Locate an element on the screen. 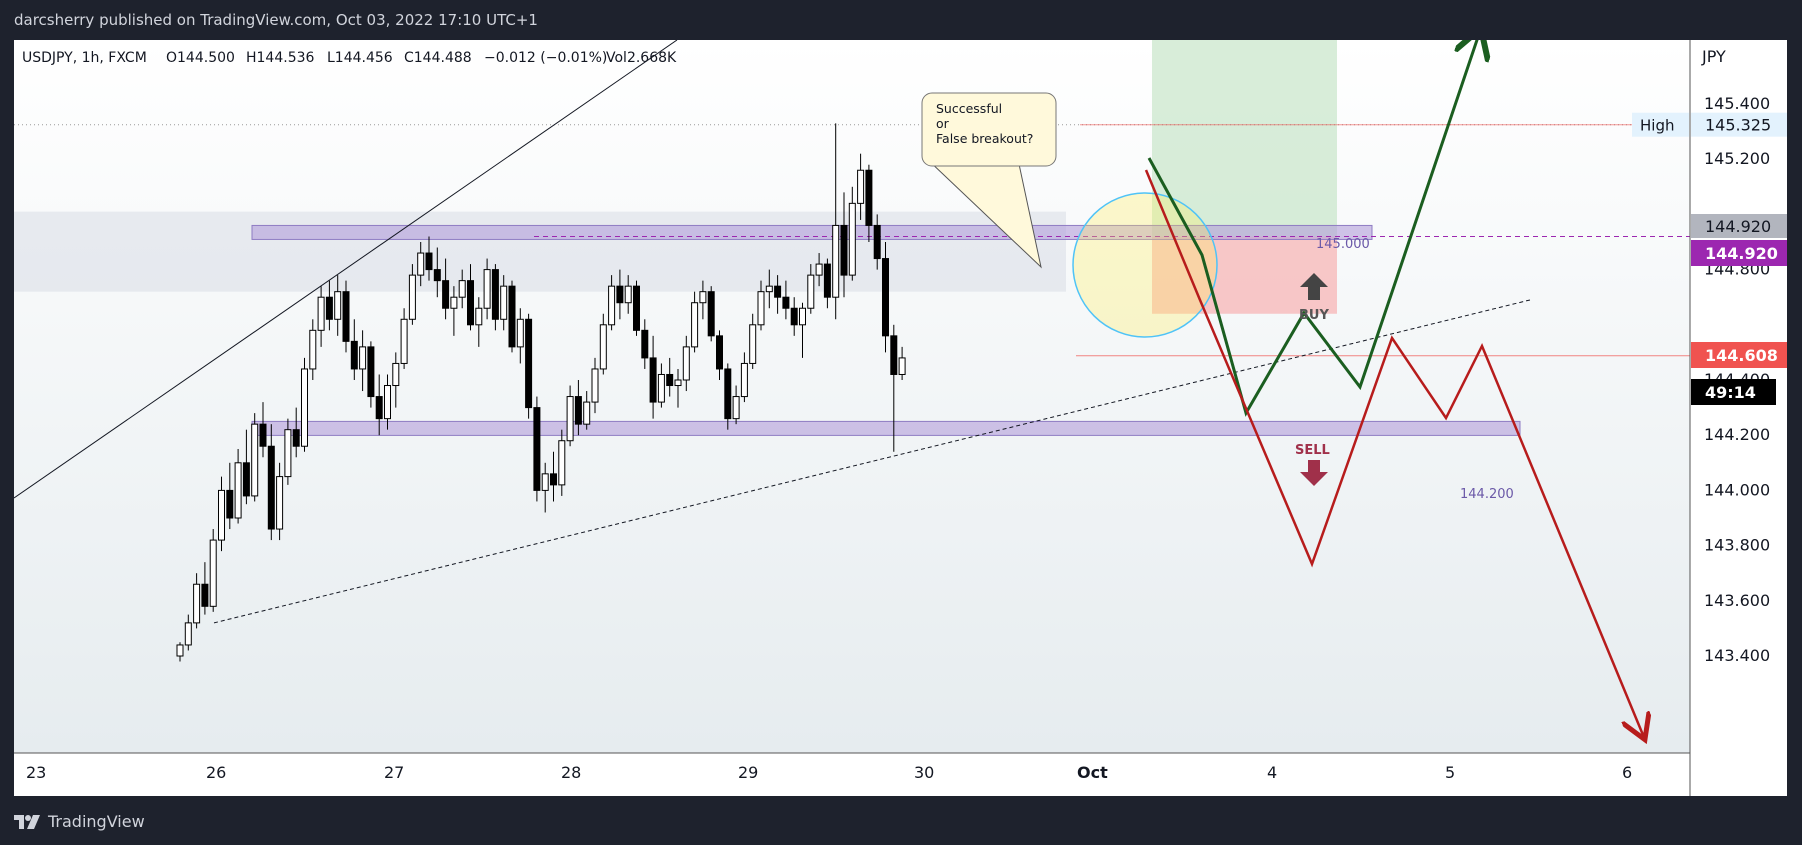  callout-line-1: Successful is located at coordinates (969, 108).